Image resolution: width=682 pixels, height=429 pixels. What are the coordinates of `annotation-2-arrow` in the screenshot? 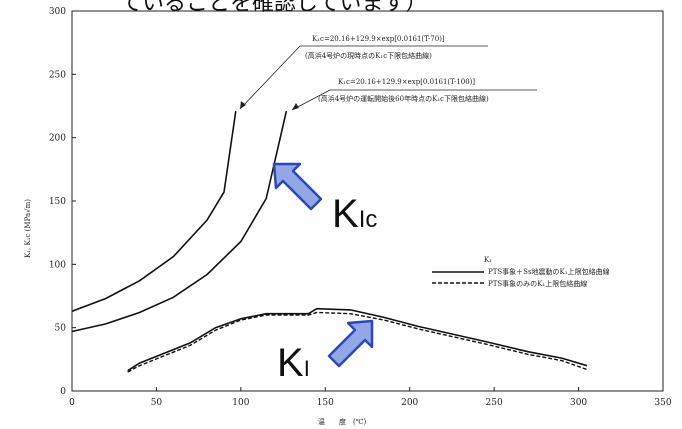 It's located at (311, 100).